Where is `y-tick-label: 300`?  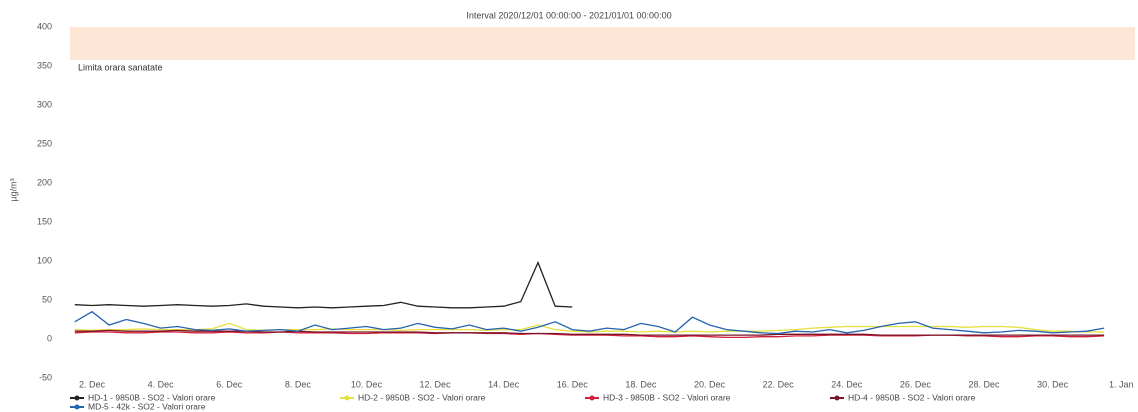
y-tick-label: 300 is located at coordinates (44, 104).